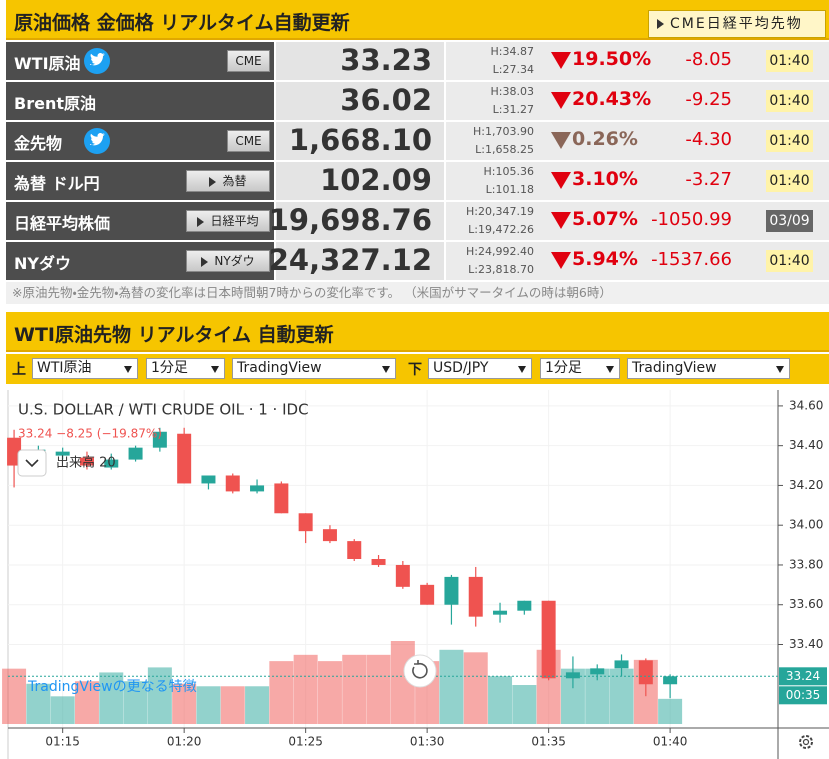 The height and width of the screenshot is (759, 829). What do you see at coordinates (350, 260) in the screenshot?
I see `price: 24,327.12` at bounding box center [350, 260].